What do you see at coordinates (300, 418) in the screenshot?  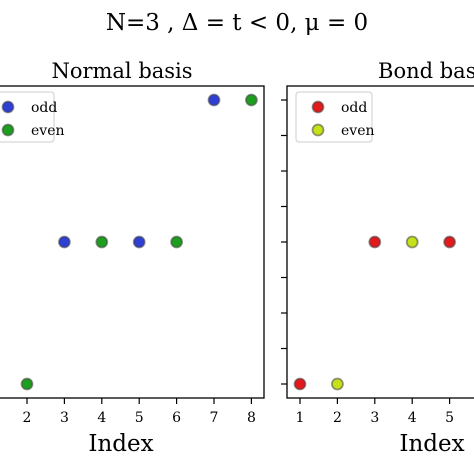 I see `x-tick-label: 1` at bounding box center [300, 418].